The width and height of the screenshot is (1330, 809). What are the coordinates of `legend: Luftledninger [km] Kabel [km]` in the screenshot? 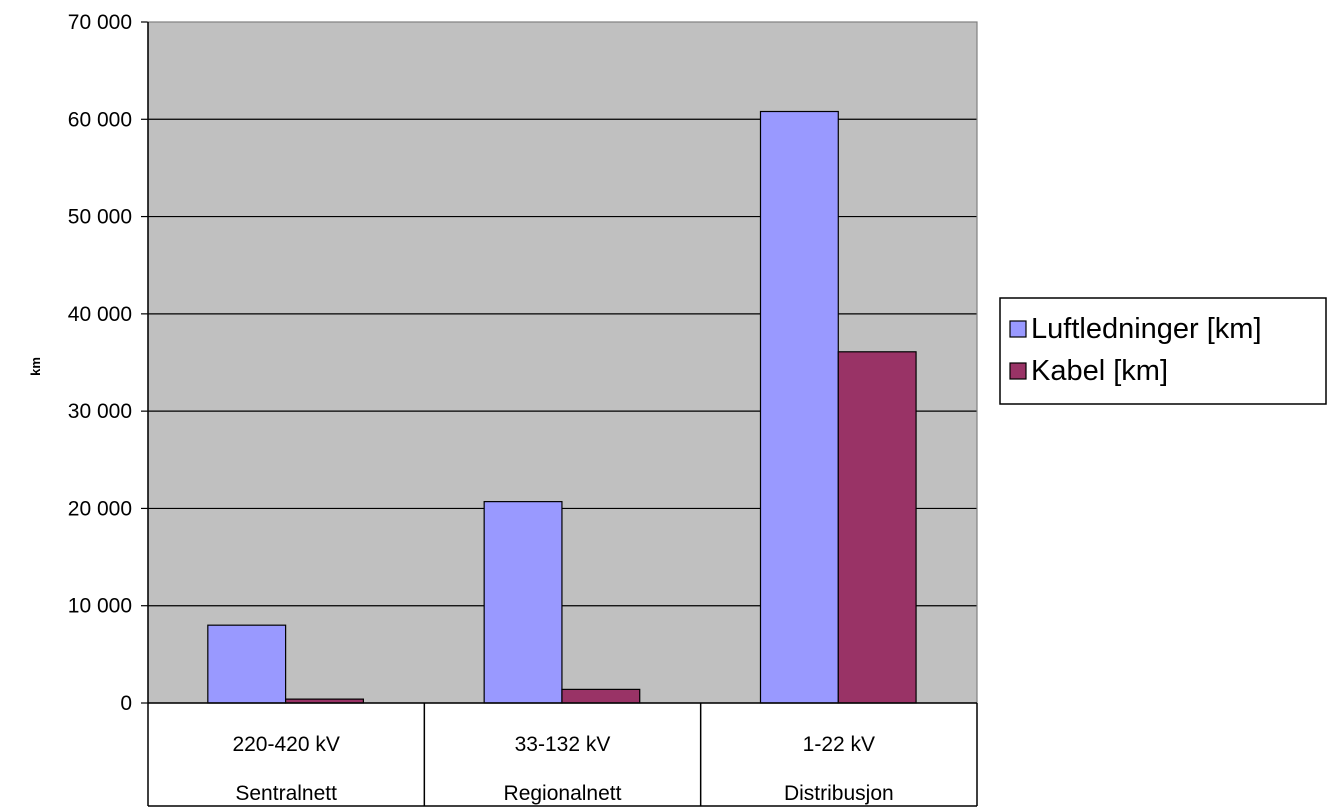 It's located at (1163, 351).